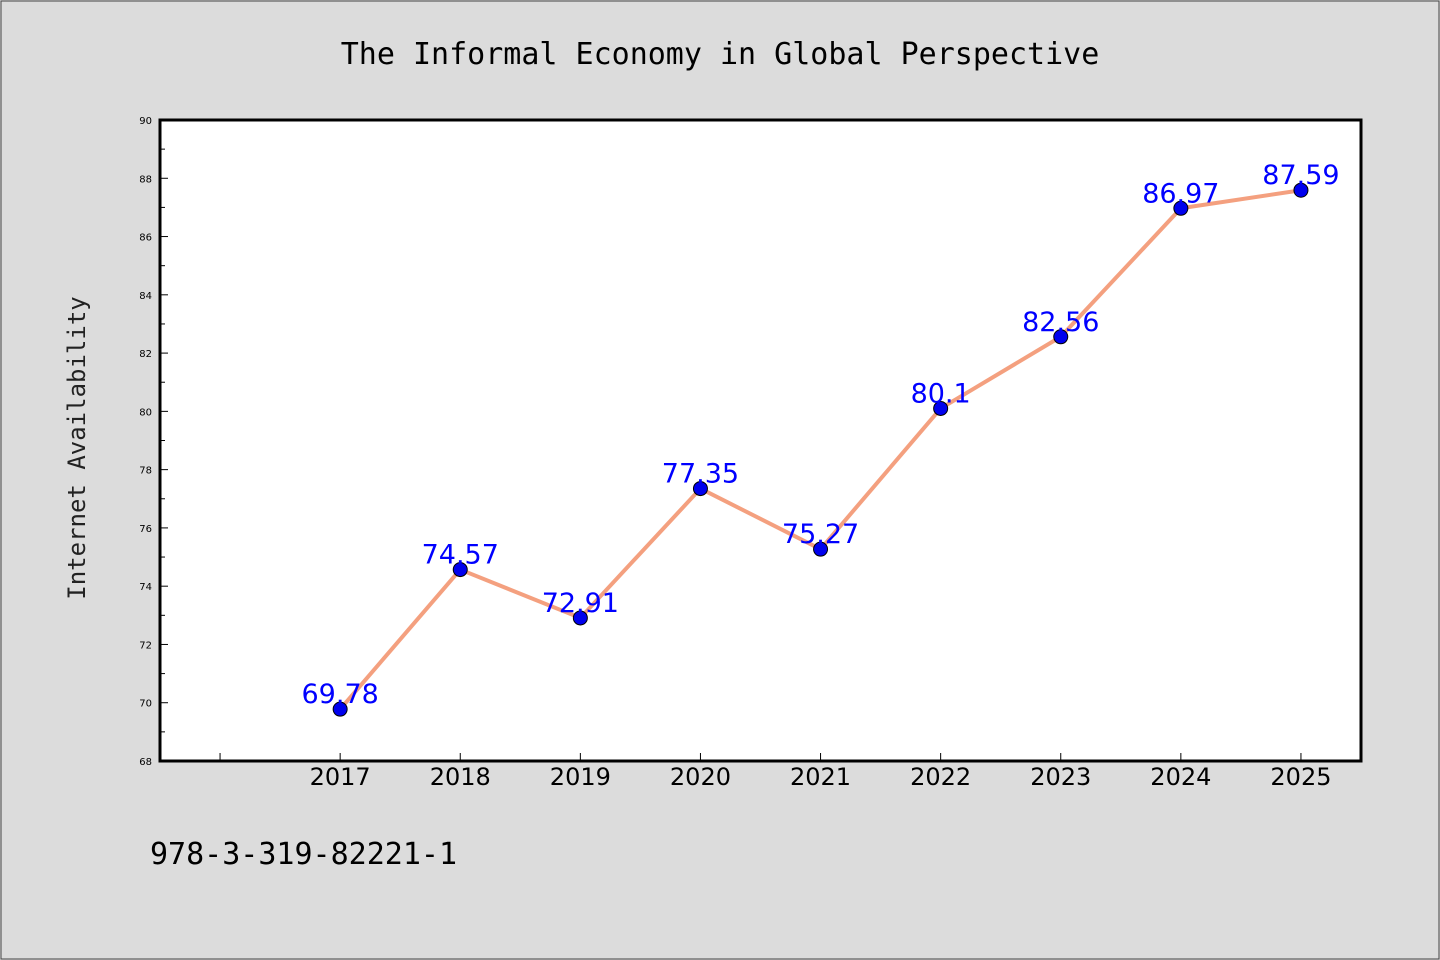  I want to click on x-tick-label: 2025, so click(1300, 777).